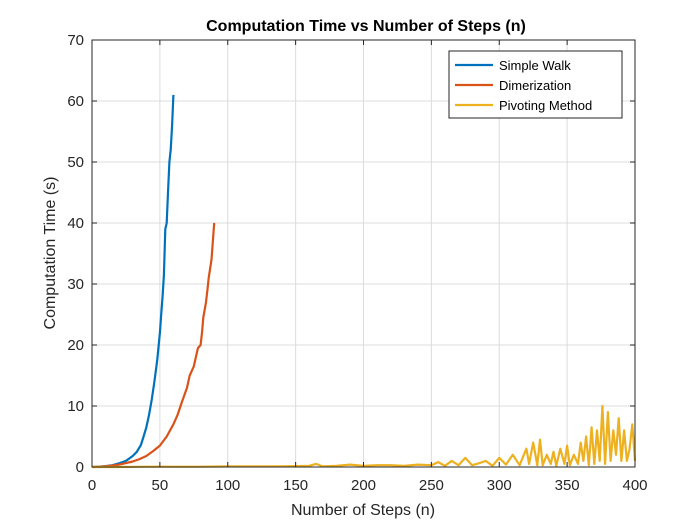 This screenshot has height=525, width=700. I want to click on legend-label: Pivoting Method, so click(545, 105).